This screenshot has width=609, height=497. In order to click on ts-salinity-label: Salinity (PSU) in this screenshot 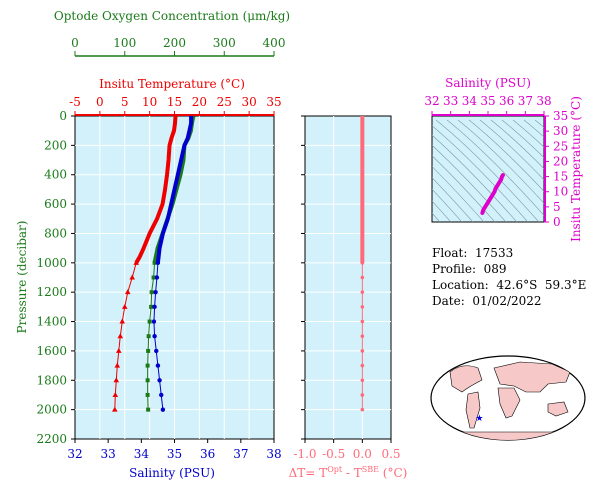, I will do `click(488, 83)`.